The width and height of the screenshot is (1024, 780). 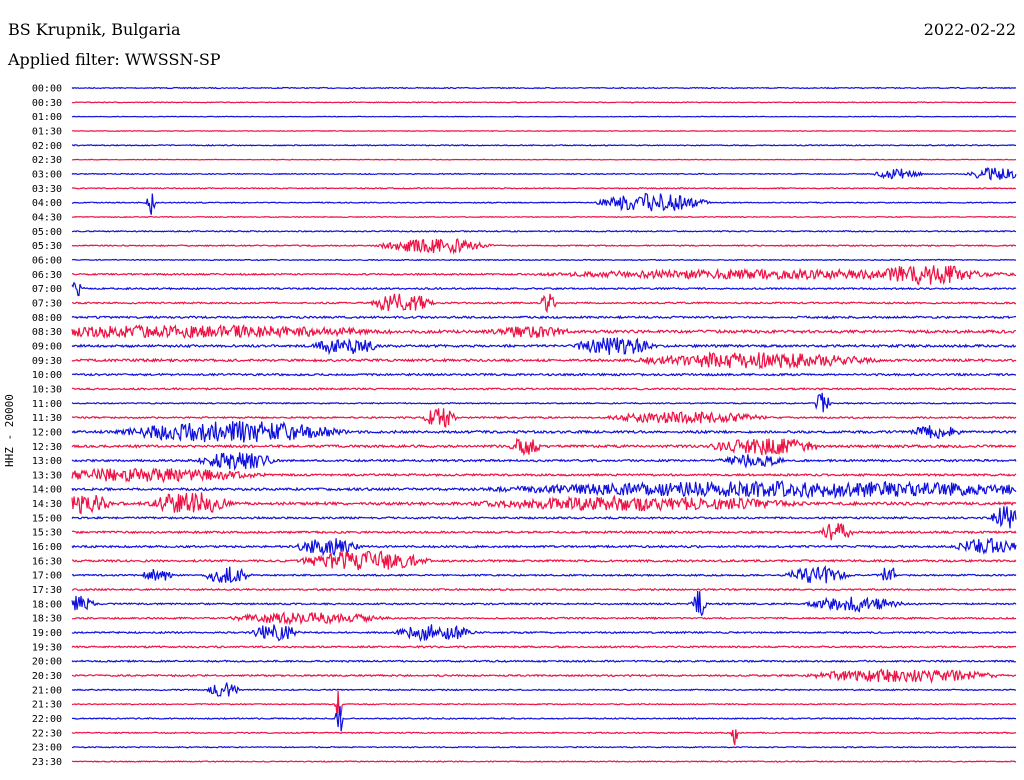 I want to click on row-time-label: 12:30, so click(x=47, y=447).